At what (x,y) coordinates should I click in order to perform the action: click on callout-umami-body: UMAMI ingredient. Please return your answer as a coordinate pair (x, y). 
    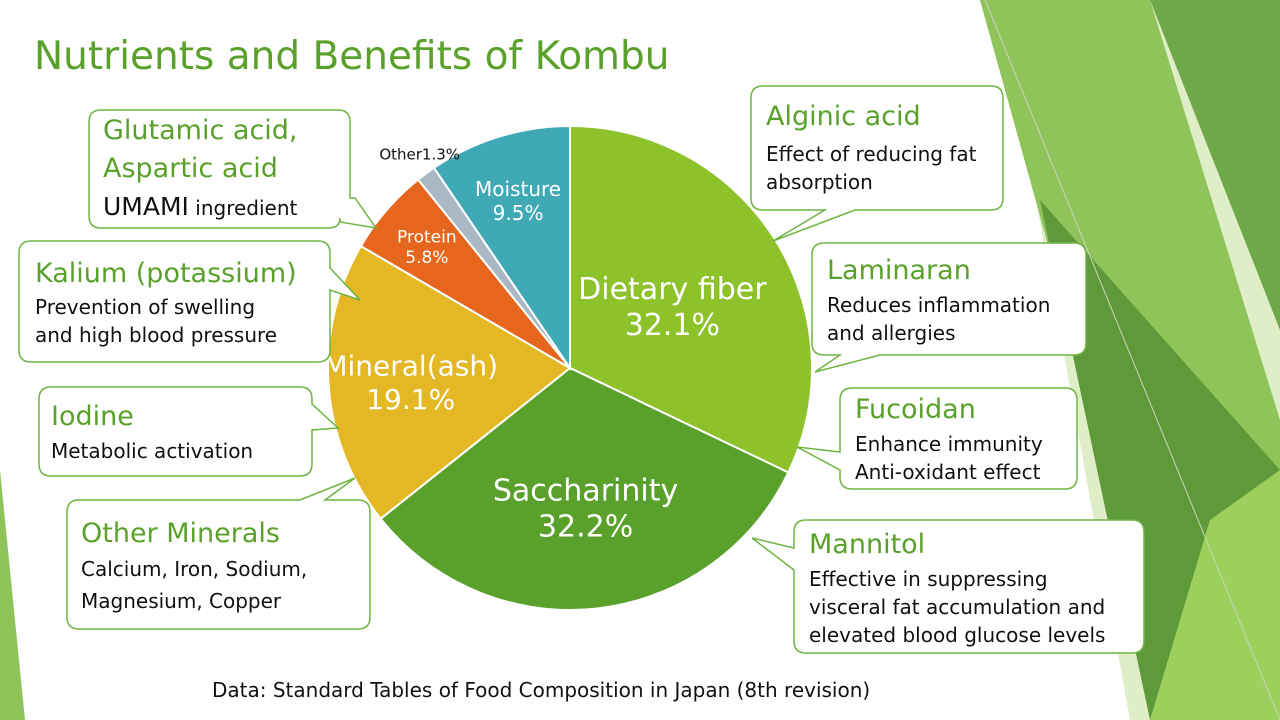
    Looking at the image, I should click on (200, 207).